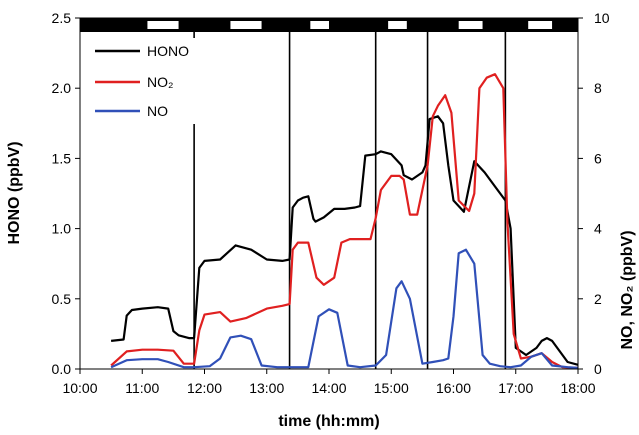 Image resolution: width=639 pixels, height=435 pixels. What do you see at coordinates (266, 388) in the screenshot?
I see `x-tick-label-3: 13:00` at bounding box center [266, 388].